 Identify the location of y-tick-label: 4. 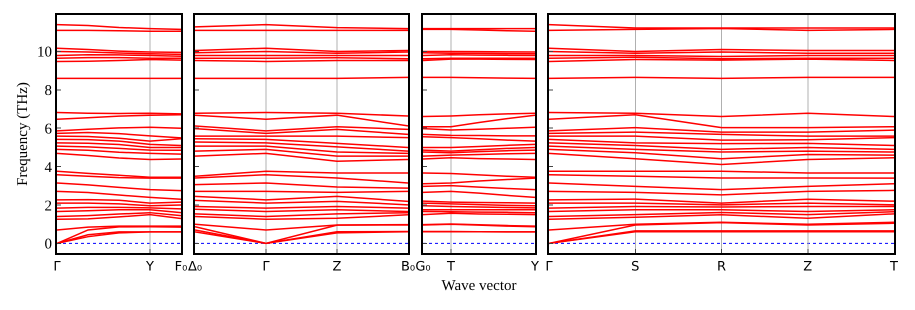
(48, 168).